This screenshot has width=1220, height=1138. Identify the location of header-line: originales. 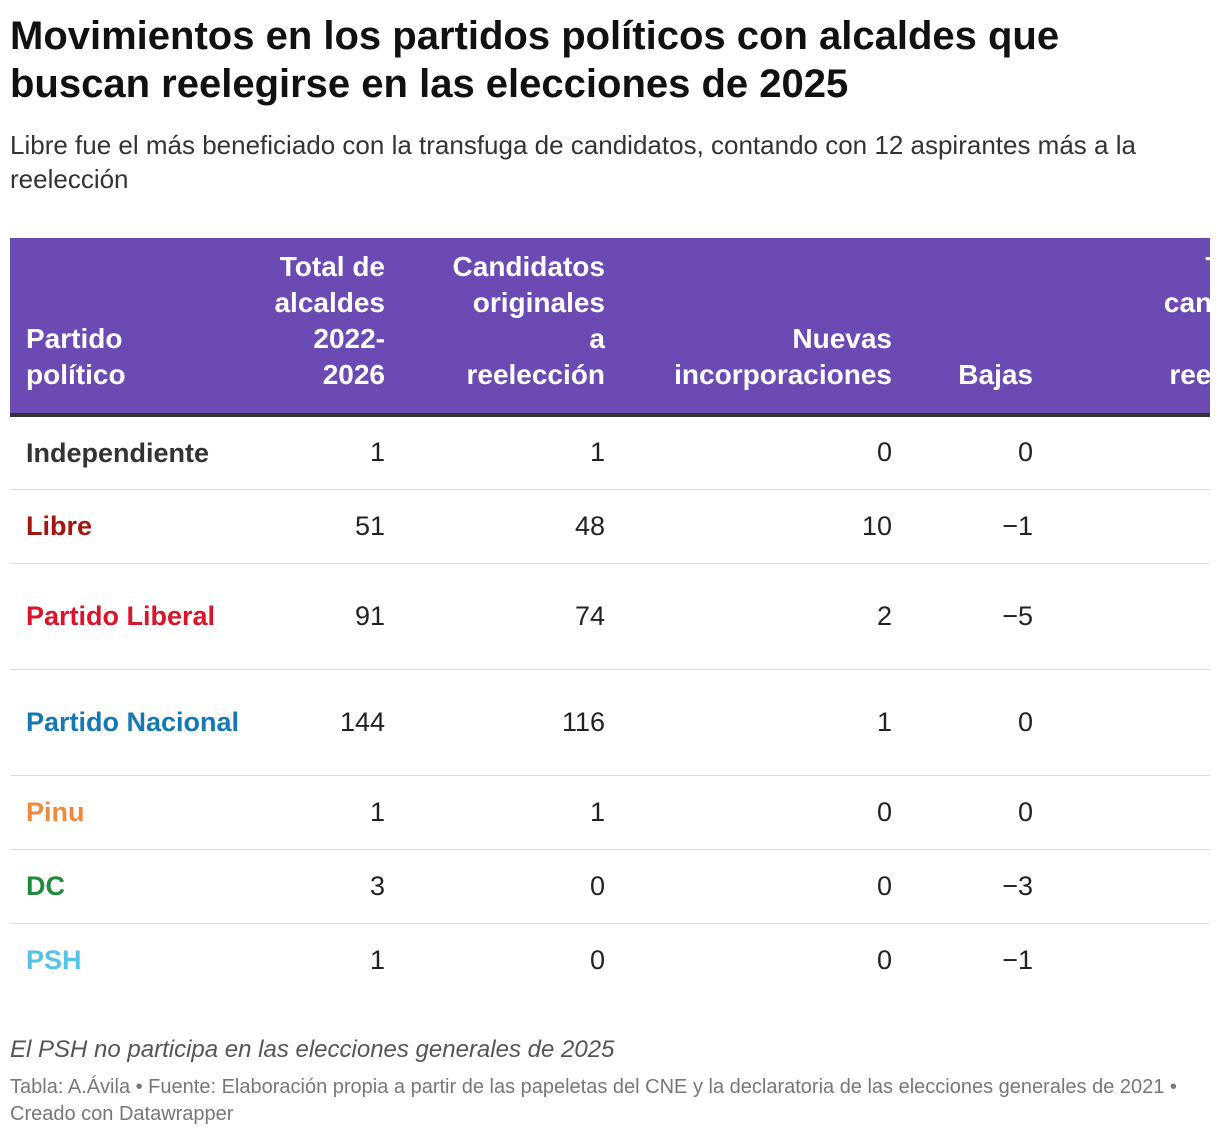
(538, 302).